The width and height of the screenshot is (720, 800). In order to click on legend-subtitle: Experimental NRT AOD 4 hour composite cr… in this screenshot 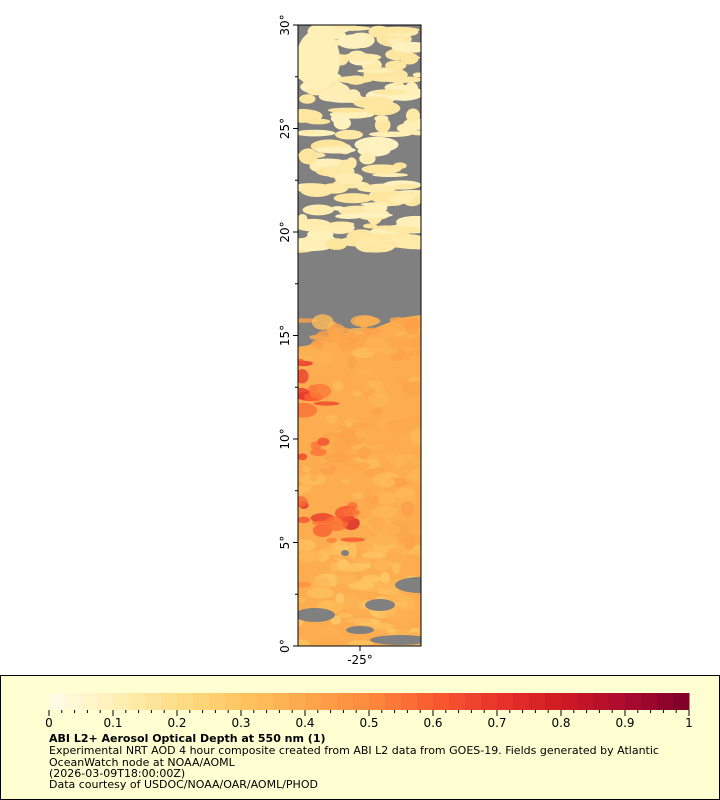, I will do `click(354, 756)`.